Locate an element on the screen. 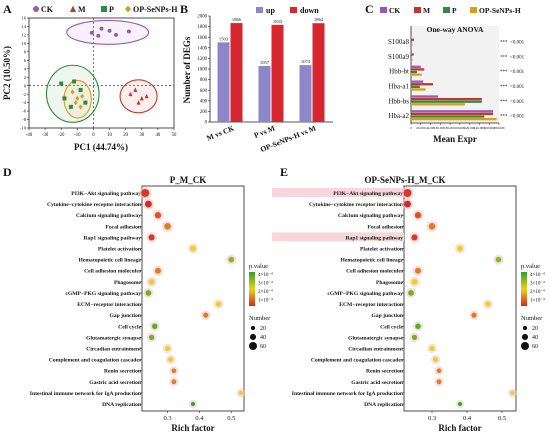 Image resolution: width=550 pixels, height=439 pixels. y-tick-label: 1600 is located at coordinates (202, 38).